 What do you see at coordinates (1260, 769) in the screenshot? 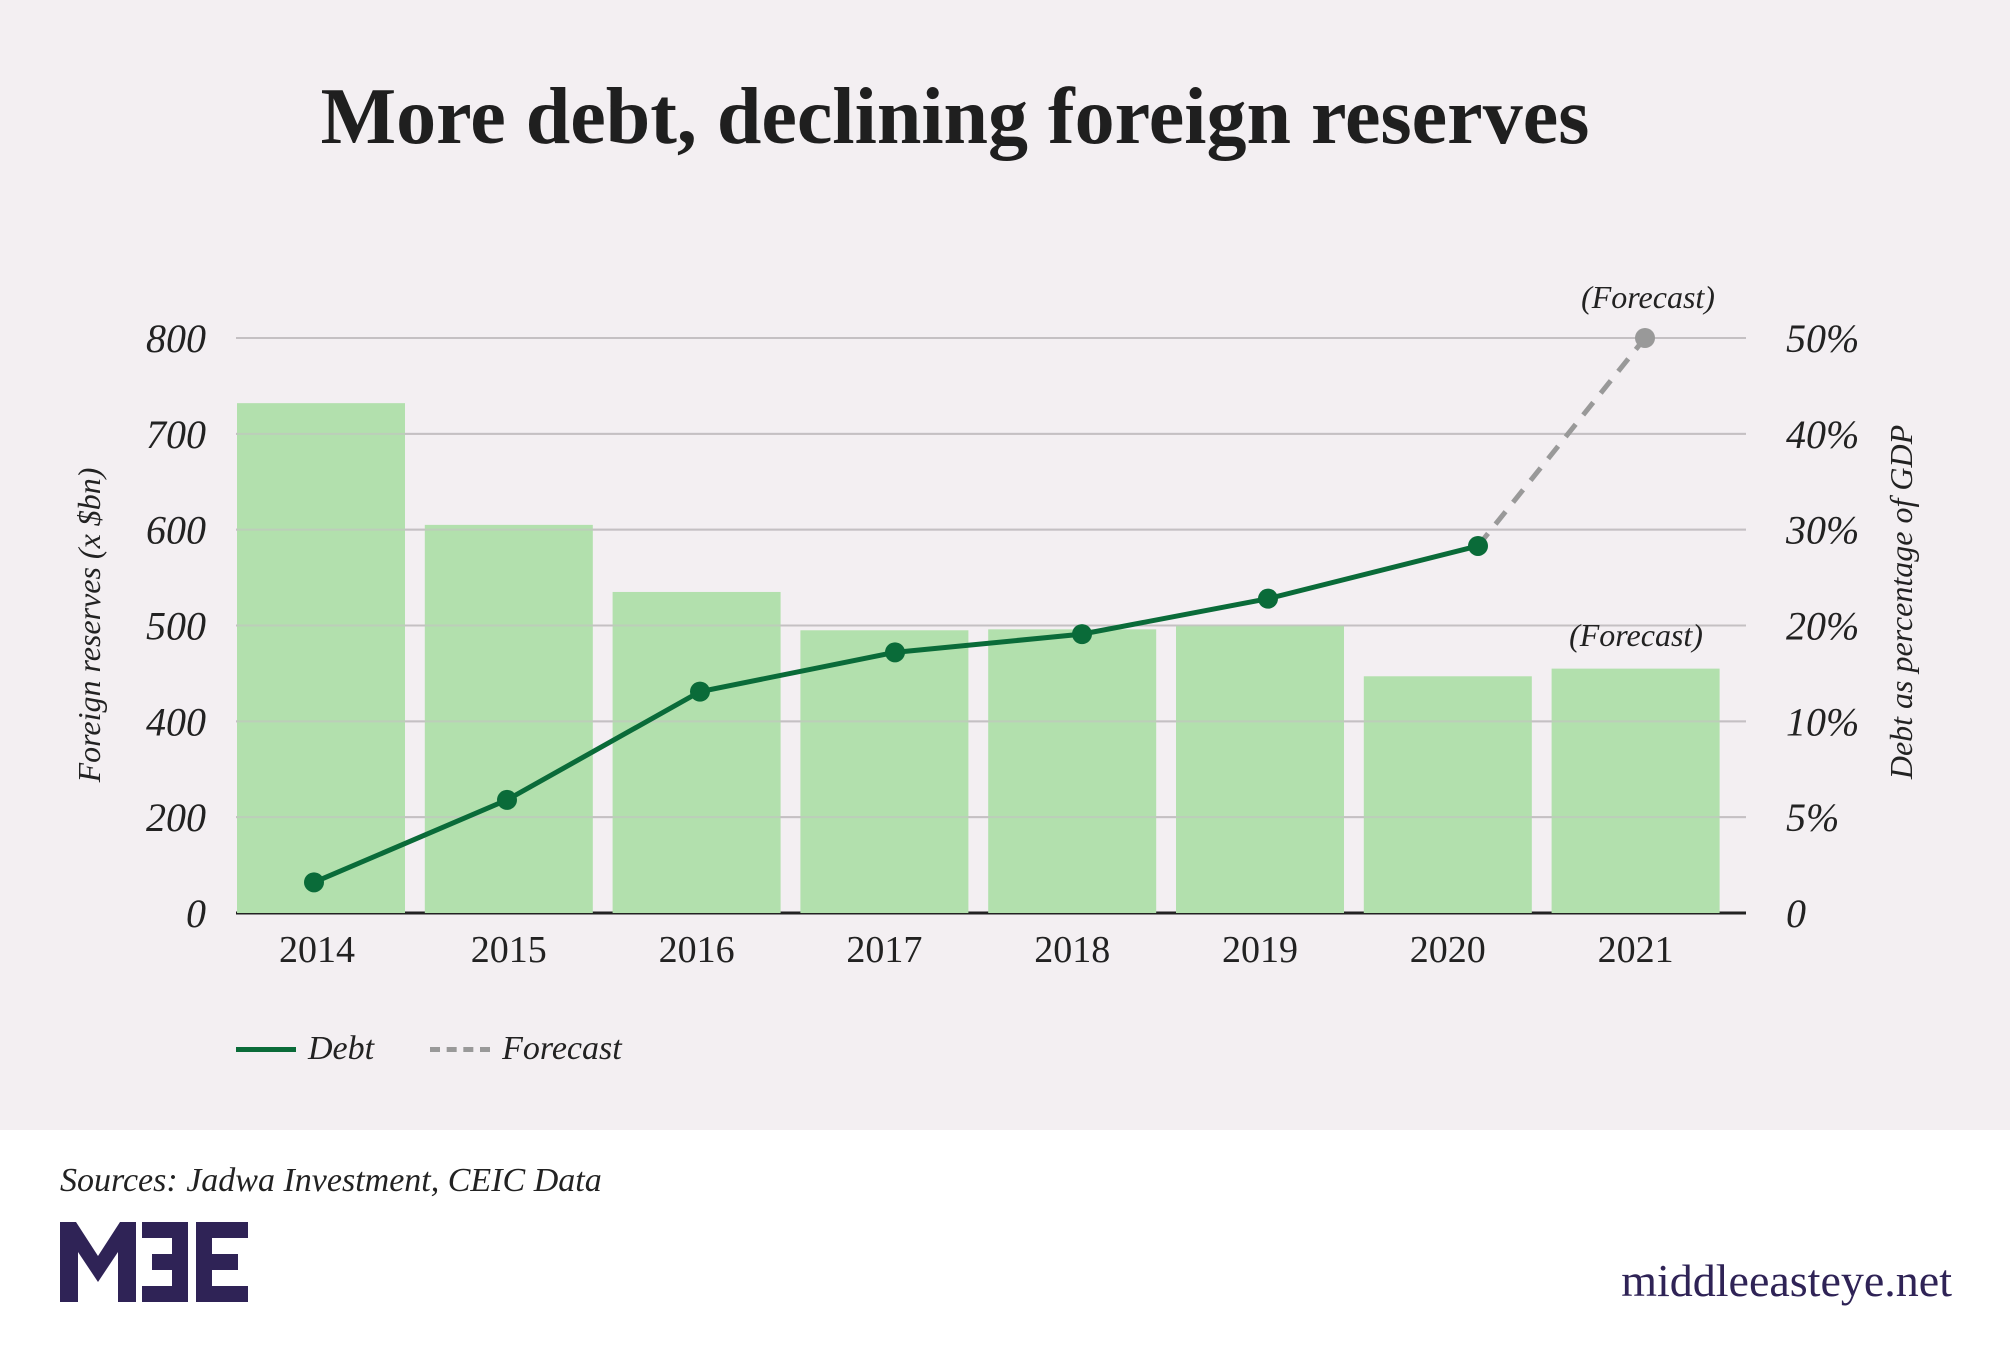
I see `reserve-bar-2019` at bounding box center [1260, 769].